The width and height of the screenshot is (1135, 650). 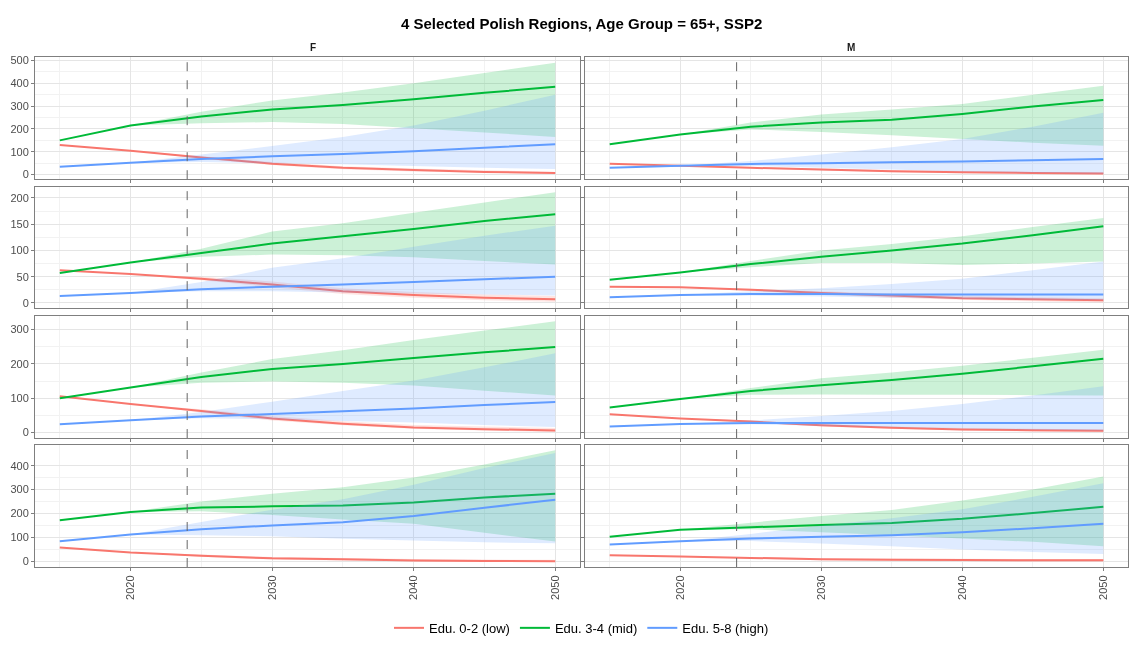 I want to click on legend-label: Edu. 5-8 (high), so click(x=725, y=628).